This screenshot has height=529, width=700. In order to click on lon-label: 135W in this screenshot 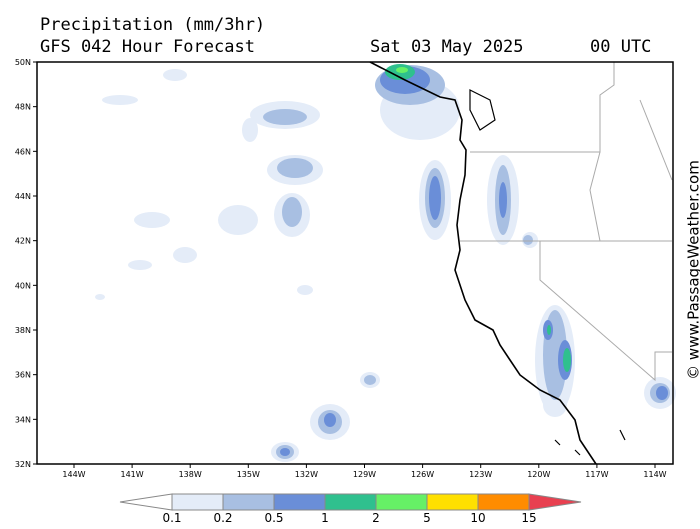, I will do `click(248, 474)`.